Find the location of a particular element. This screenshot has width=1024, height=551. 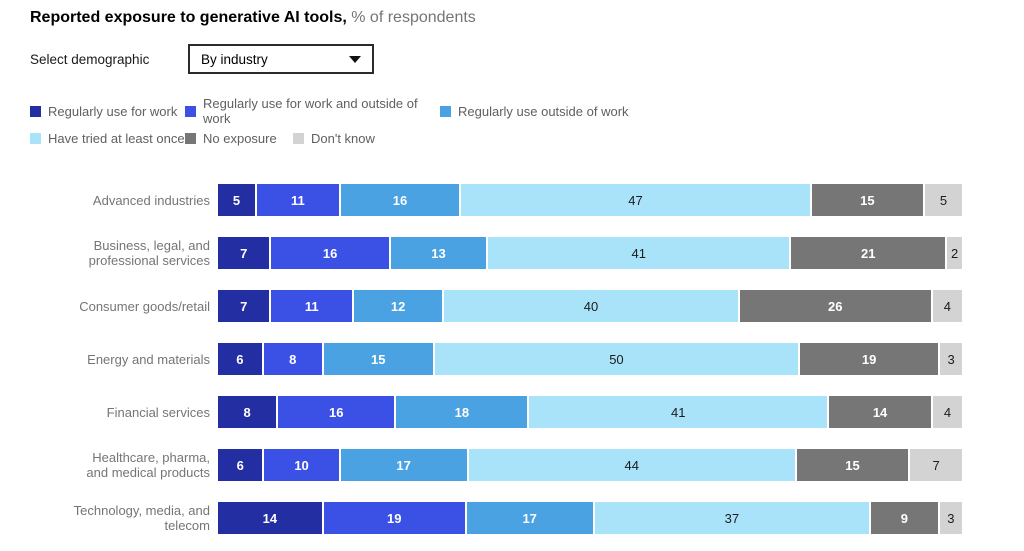

bar-segment: 11 is located at coordinates (312, 306).